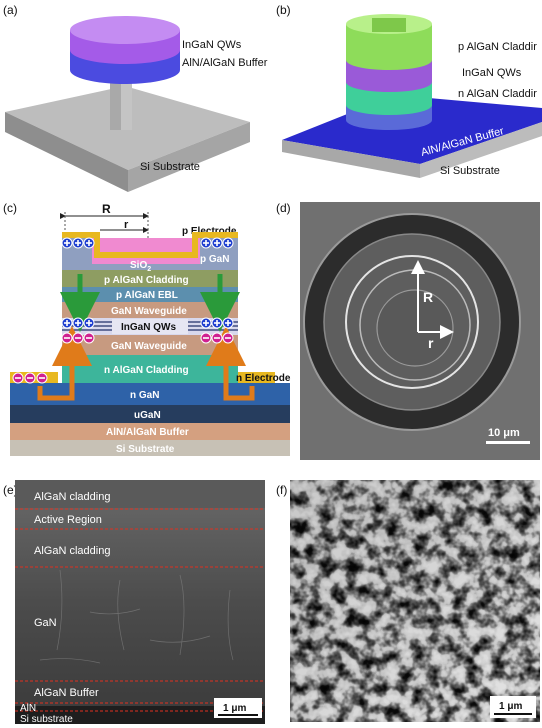 The image size is (542, 728). I want to click on panel-c-label: (c), so click(10, 208).